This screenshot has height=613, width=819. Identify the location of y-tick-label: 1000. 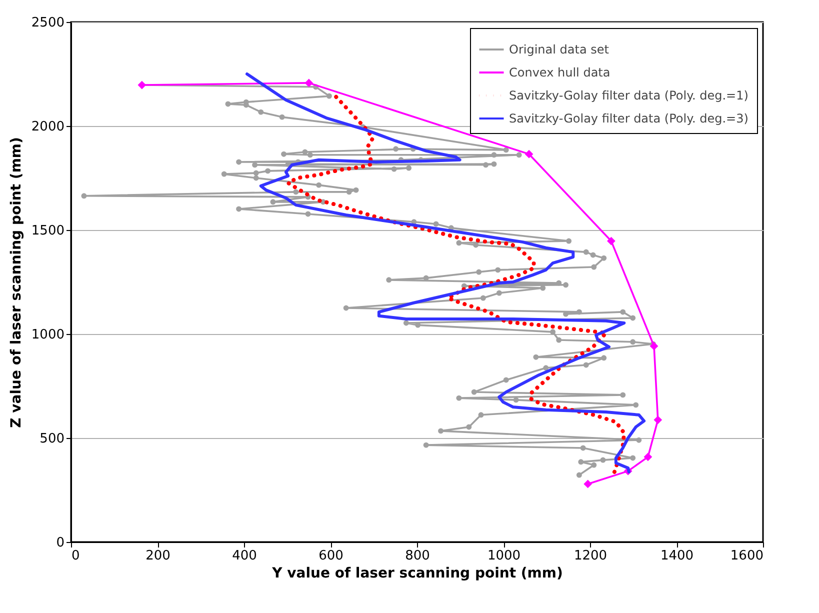
(47, 335).